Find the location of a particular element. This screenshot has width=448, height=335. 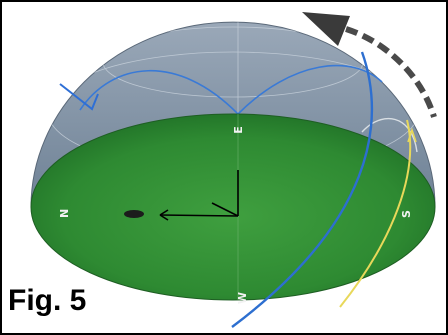

compass-label-north: N is located at coordinates (64, 213).